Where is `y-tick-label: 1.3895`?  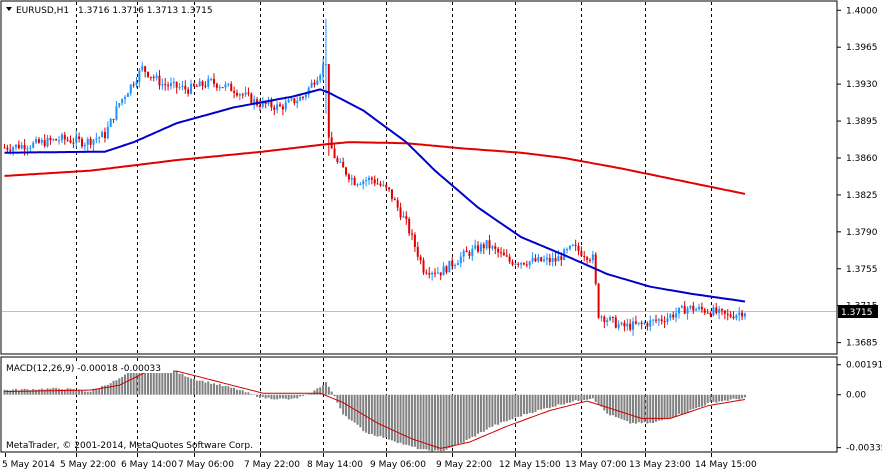 y-tick-label: 1.3895 is located at coordinates (862, 122).